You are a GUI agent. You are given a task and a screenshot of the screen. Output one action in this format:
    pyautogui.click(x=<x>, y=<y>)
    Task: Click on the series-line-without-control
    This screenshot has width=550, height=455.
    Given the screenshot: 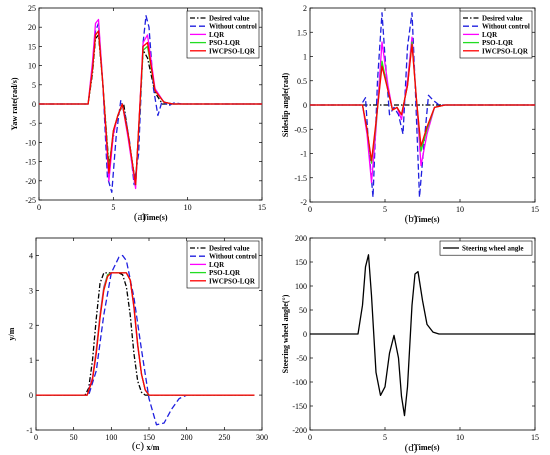 What is the action you would take?
    pyautogui.click(x=111, y=340)
    